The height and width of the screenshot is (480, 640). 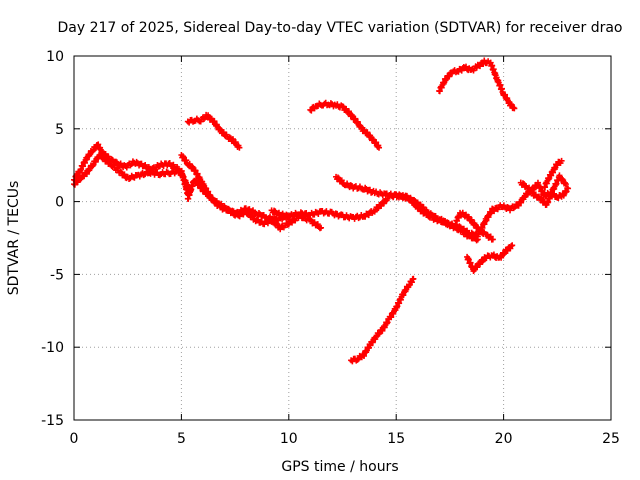 What do you see at coordinates (57, 275) in the screenshot?
I see `y-tick-label: -5` at bounding box center [57, 275].